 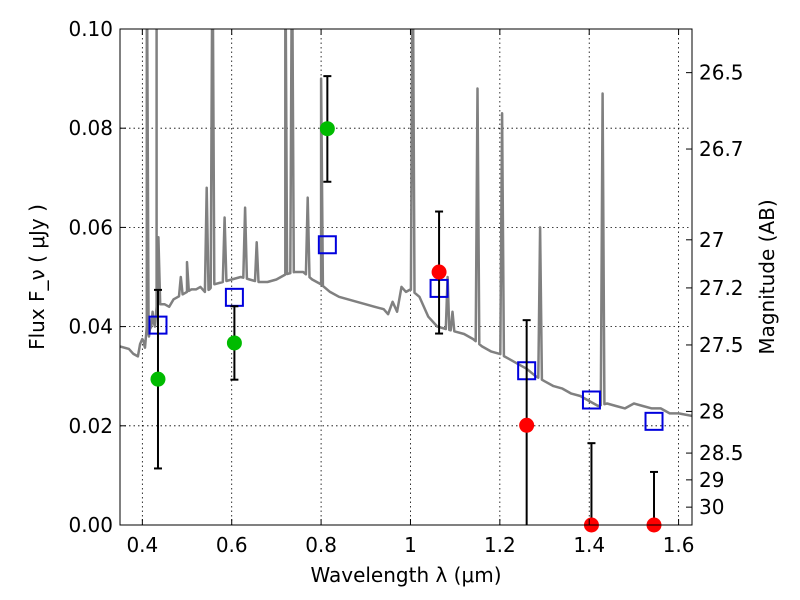 I want to click on x-tick-label: 1, so click(x=410, y=545).